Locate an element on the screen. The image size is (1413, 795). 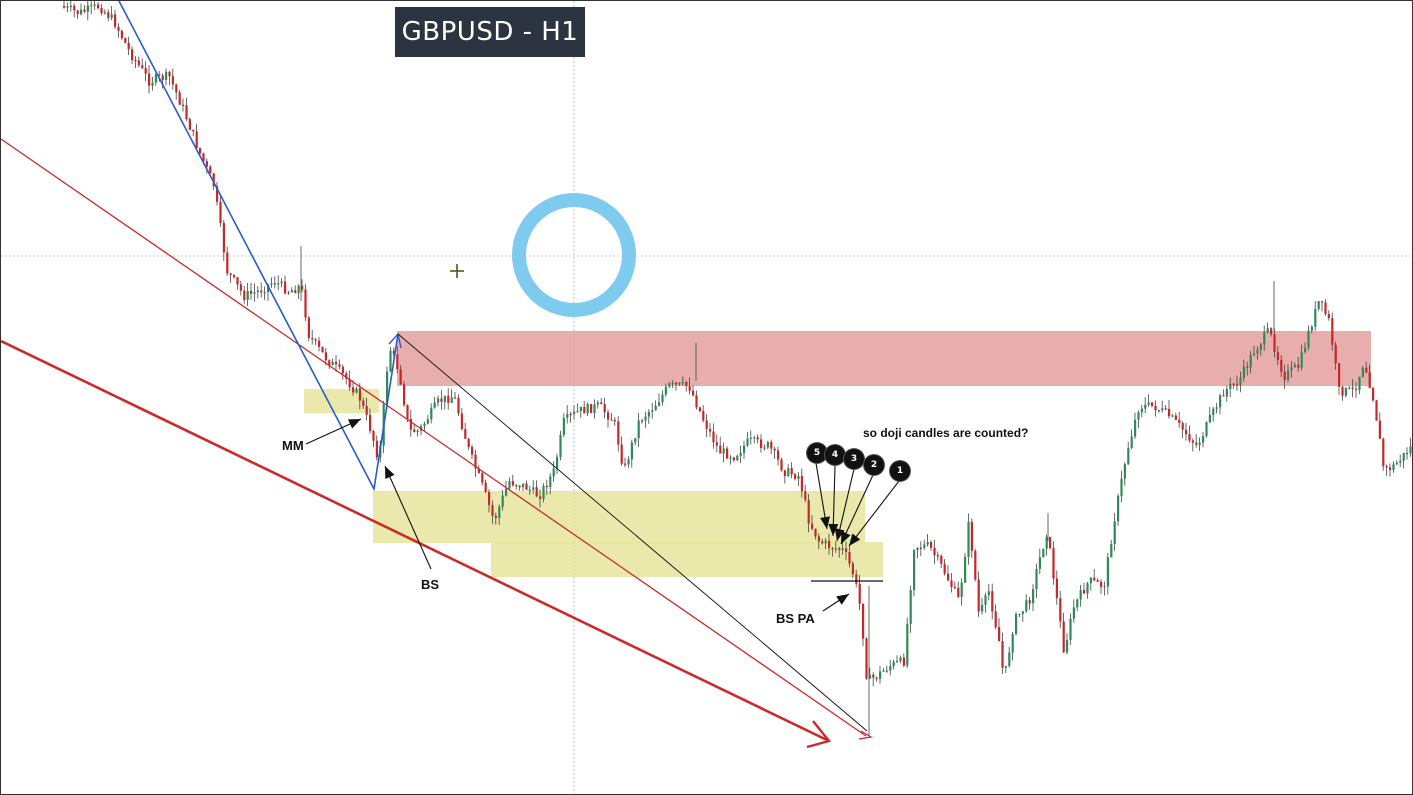
count-arrow-1-shaft is located at coordinates (874, 513).